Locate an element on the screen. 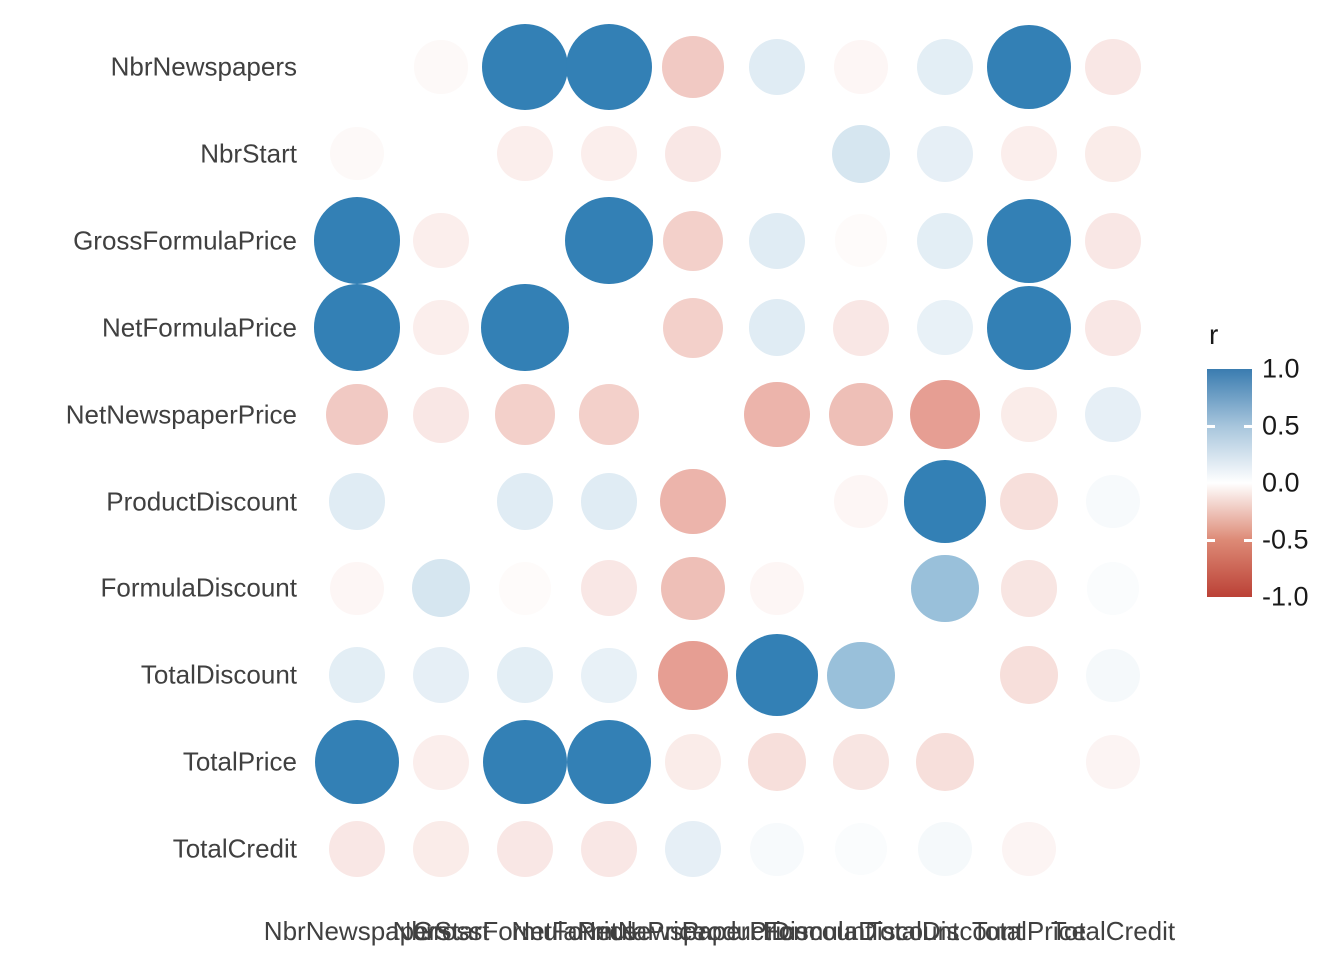 Image resolution: width=1344 pixels, height=960 pixels. x-axis-label: GrossFormulaPrice is located at coordinates (525, 931).